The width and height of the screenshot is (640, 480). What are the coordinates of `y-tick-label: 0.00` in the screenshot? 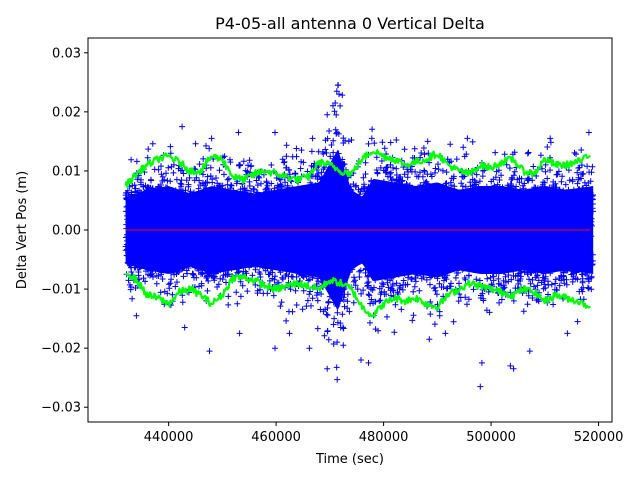 It's located at (66, 231).